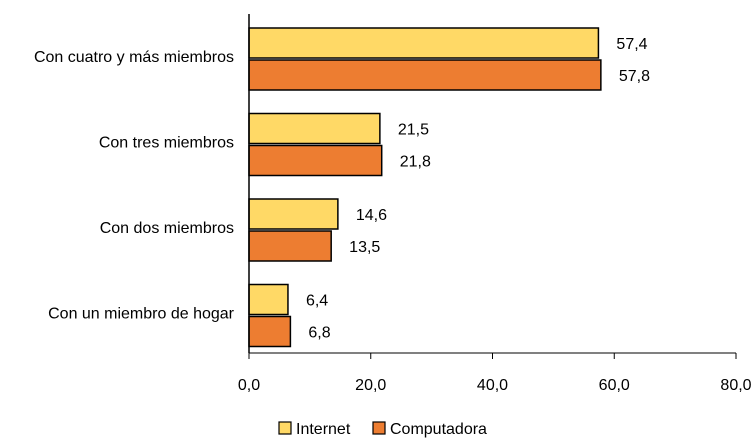  I want to click on data-label: 14,6, so click(371, 215).